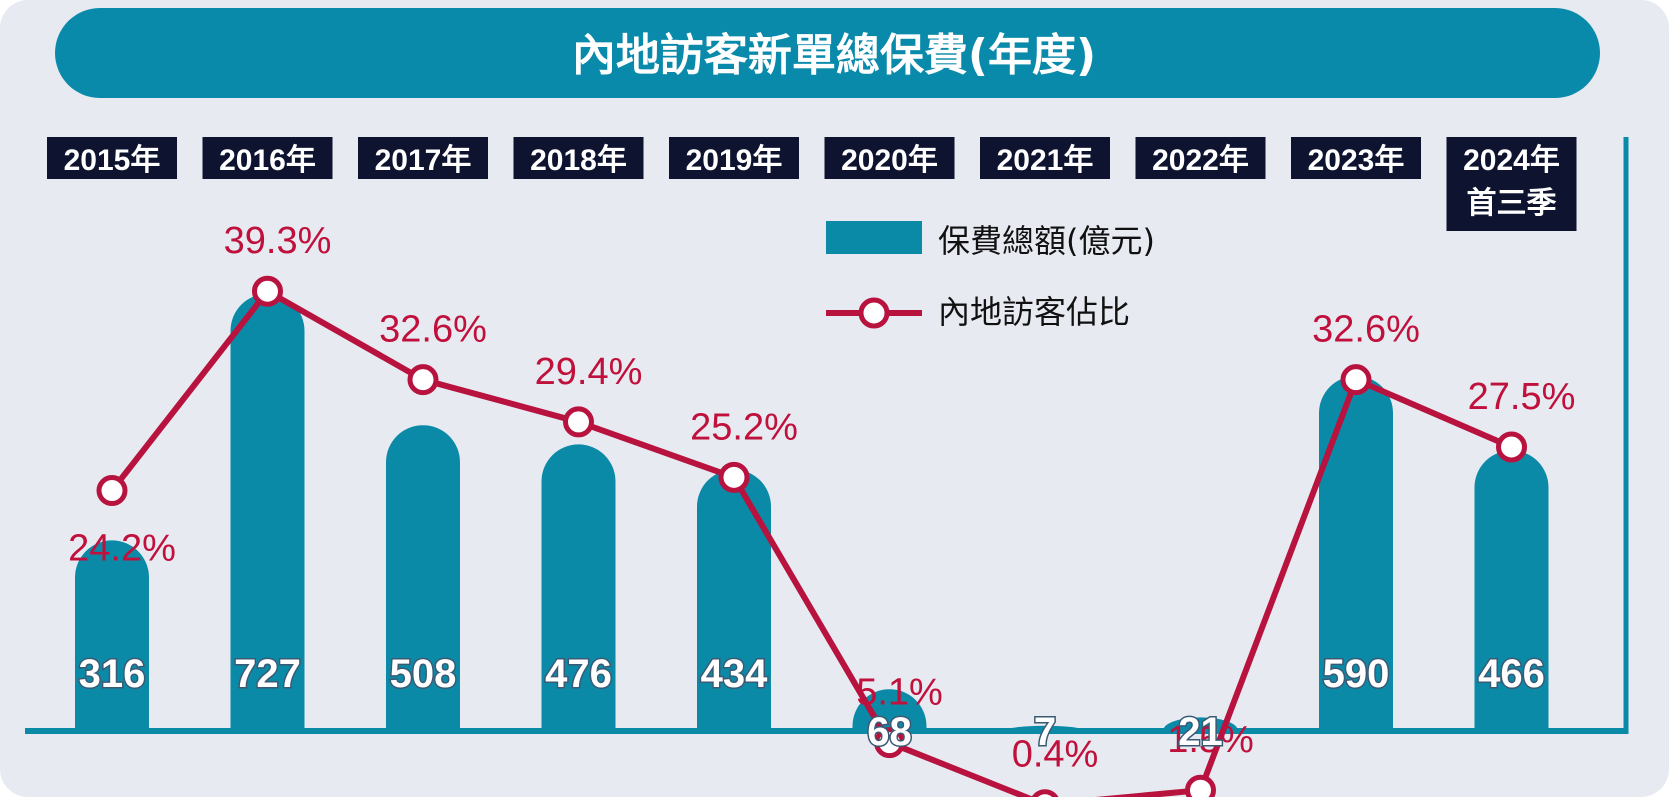  What do you see at coordinates (267, 674) in the screenshot?
I see `value-label: 727` at bounding box center [267, 674].